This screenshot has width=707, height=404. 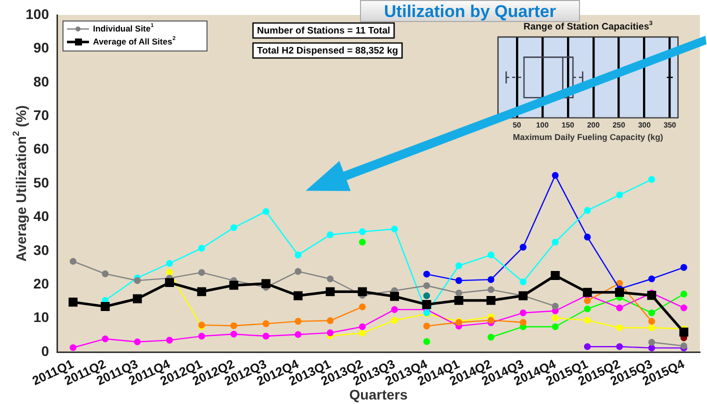 What do you see at coordinates (41, 216) in the screenshot?
I see `y-tick-label: 40` at bounding box center [41, 216].